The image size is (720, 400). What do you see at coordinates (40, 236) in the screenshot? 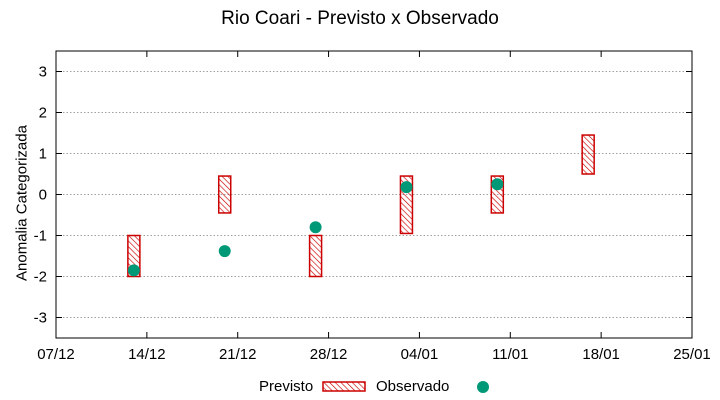
I see `y-tick-label: -1` at bounding box center [40, 236].